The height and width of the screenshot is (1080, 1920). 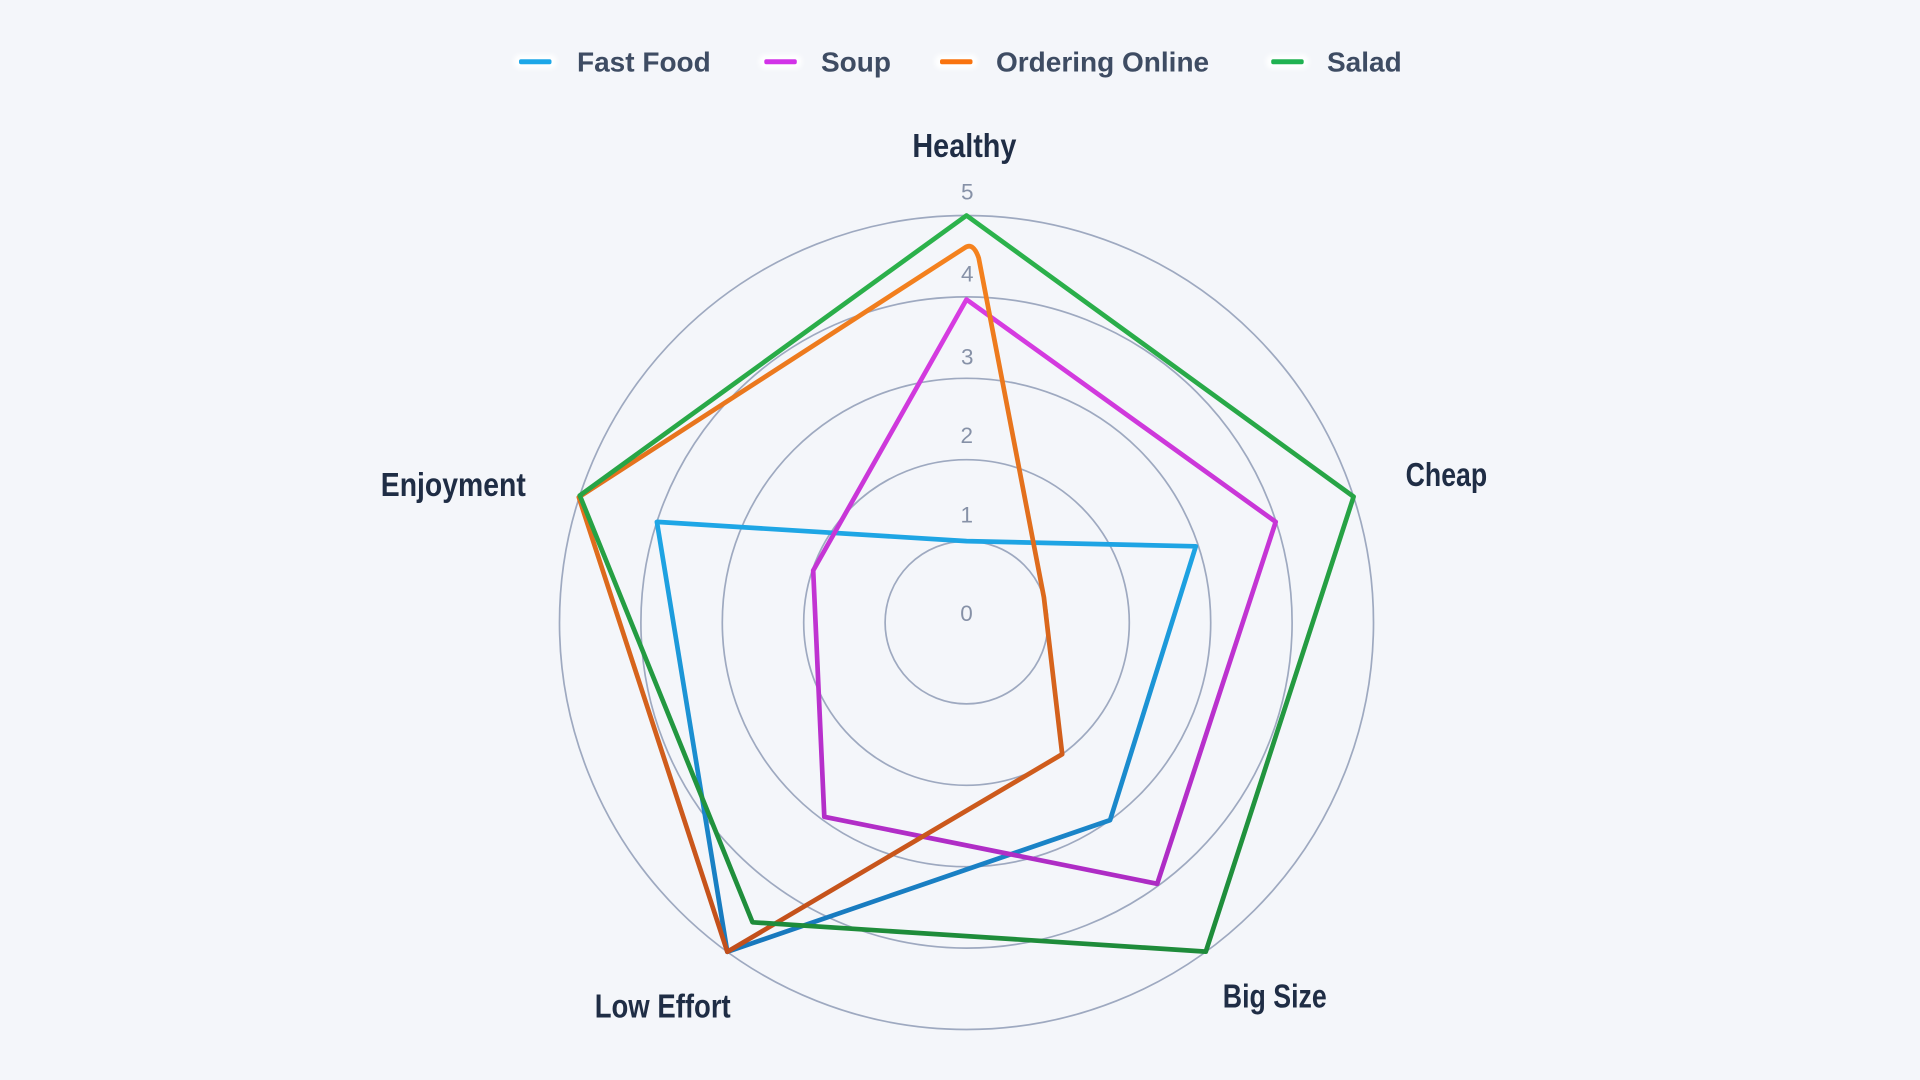 What do you see at coordinates (967, 274) in the screenshot?
I see `svg-text: 4` at bounding box center [967, 274].